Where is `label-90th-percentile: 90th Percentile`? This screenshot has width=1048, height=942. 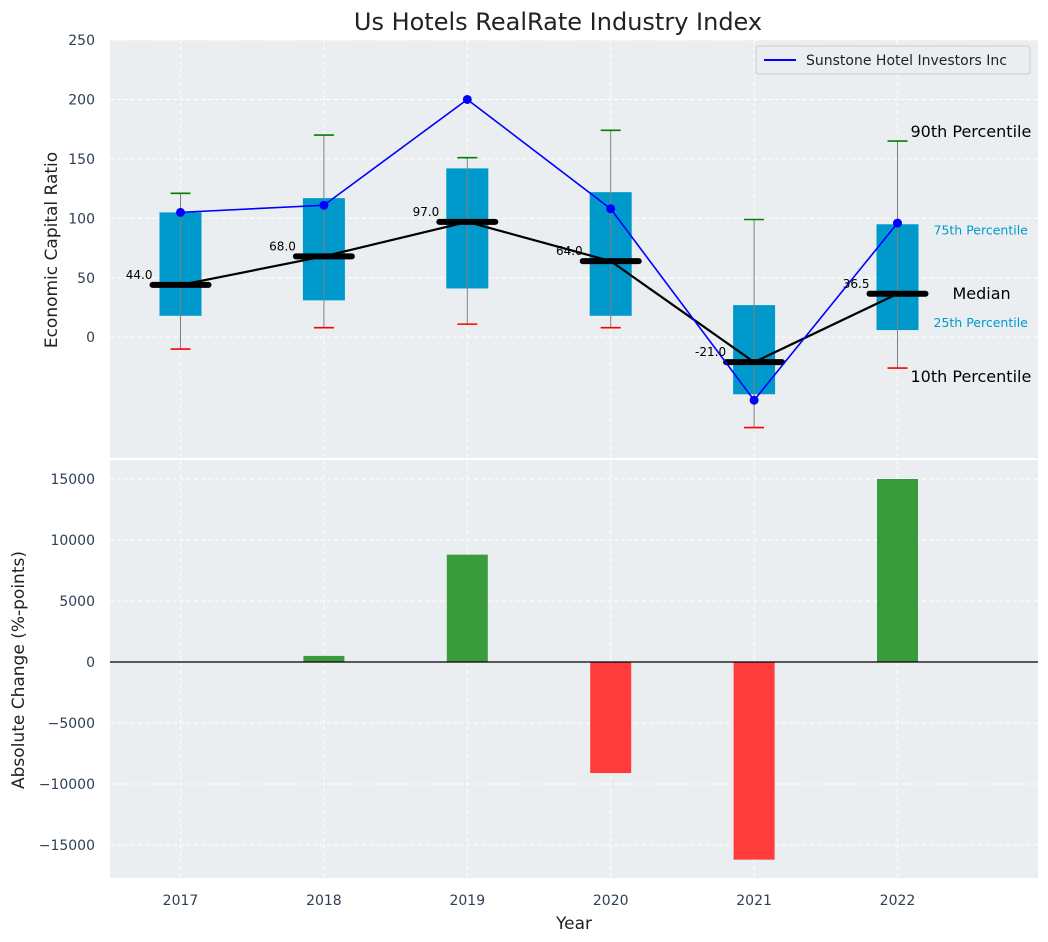
label-90th-percentile: 90th Percentile is located at coordinates (971, 131).